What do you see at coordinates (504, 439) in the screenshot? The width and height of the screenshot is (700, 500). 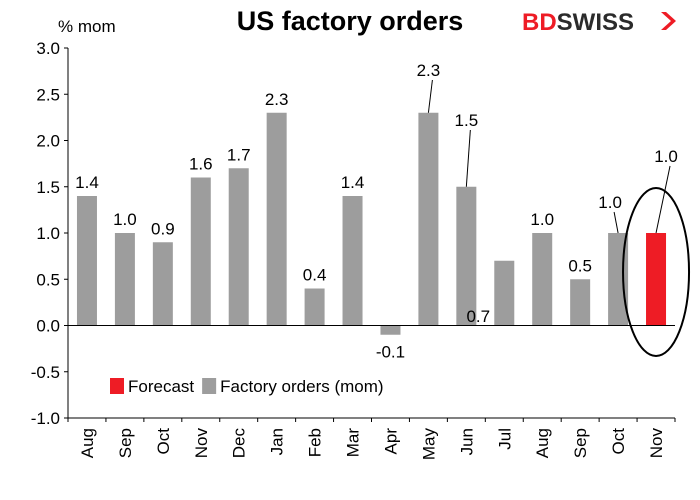 I see `x-tick-label: Jul` at bounding box center [504, 439].